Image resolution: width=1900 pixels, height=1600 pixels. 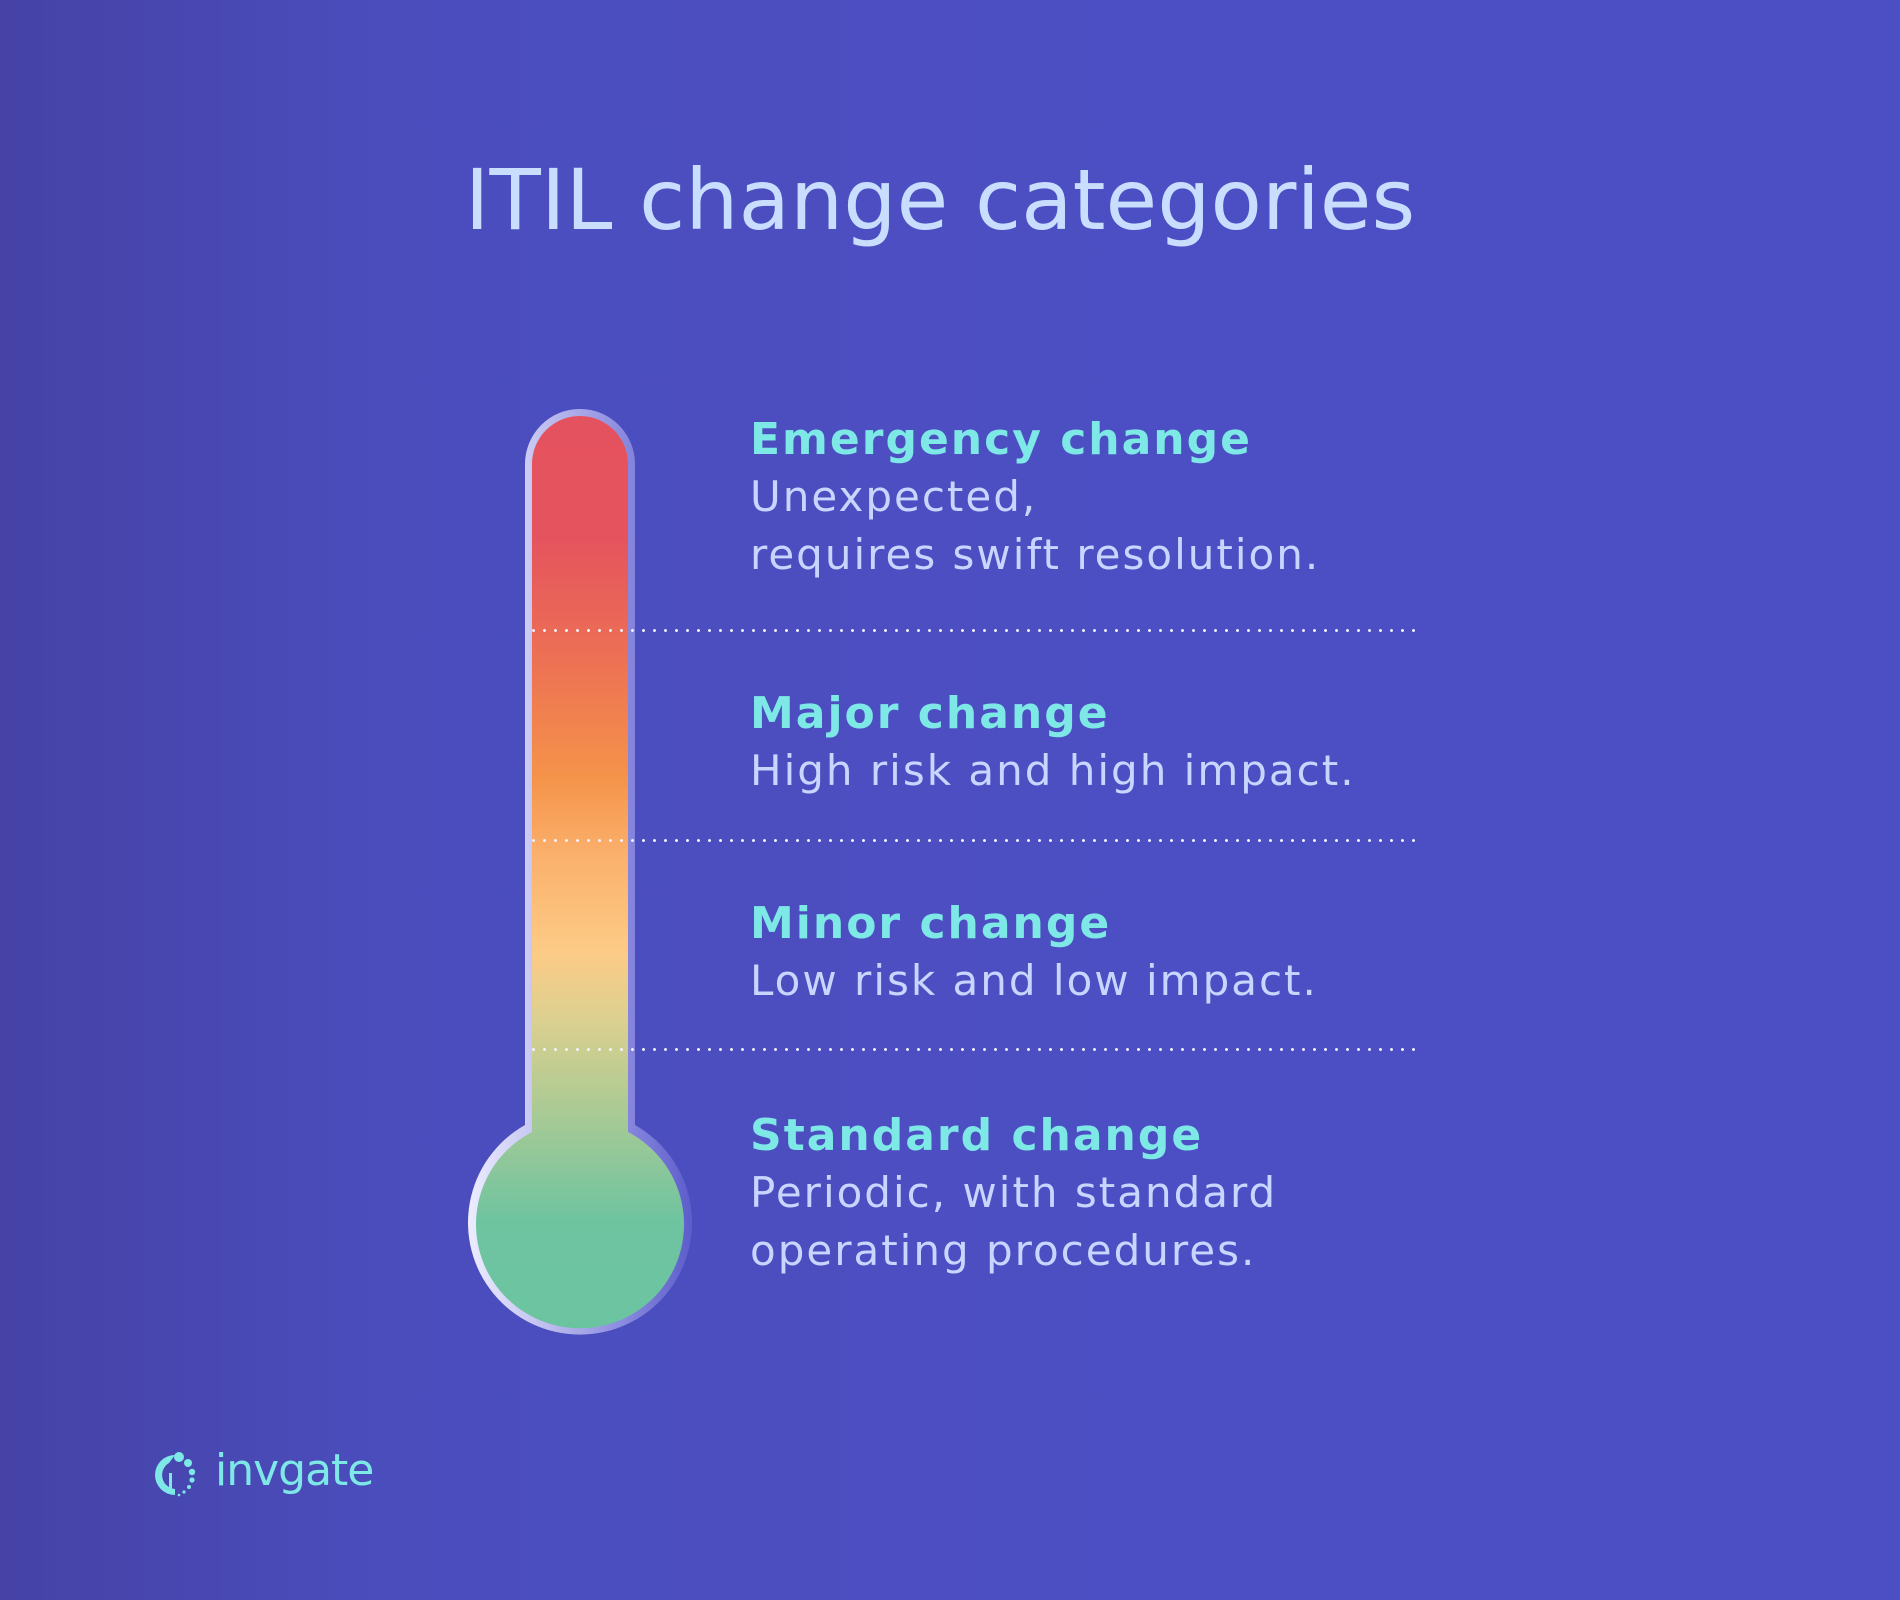 What do you see at coordinates (1100, 743) in the screenshot?
I see `category-major: Major change High risk and high impact.` at bounding box center [1100, 743].